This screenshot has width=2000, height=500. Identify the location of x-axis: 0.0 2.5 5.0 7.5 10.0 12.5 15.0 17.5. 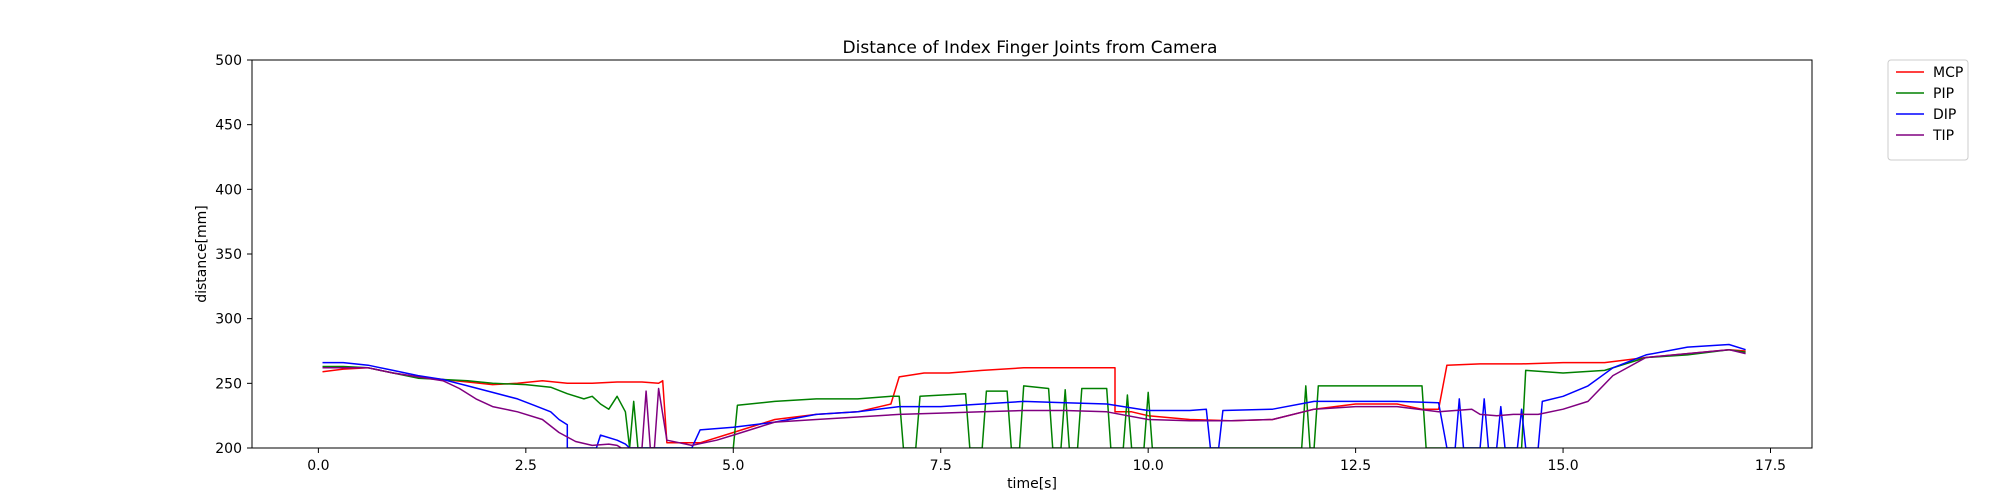
(1046, 461).